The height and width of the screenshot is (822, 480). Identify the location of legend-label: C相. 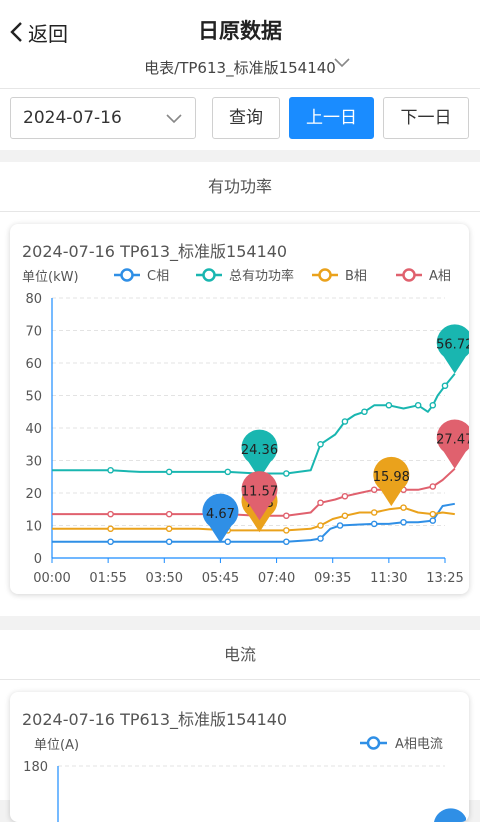
(158, 276).